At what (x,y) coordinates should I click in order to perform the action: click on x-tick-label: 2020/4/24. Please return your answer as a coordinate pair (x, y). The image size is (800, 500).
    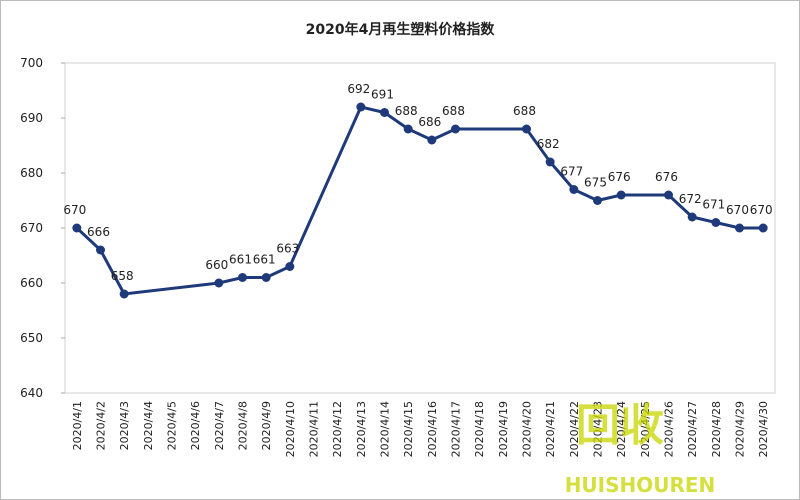
    Looking at the image, I should click on (621, 429).